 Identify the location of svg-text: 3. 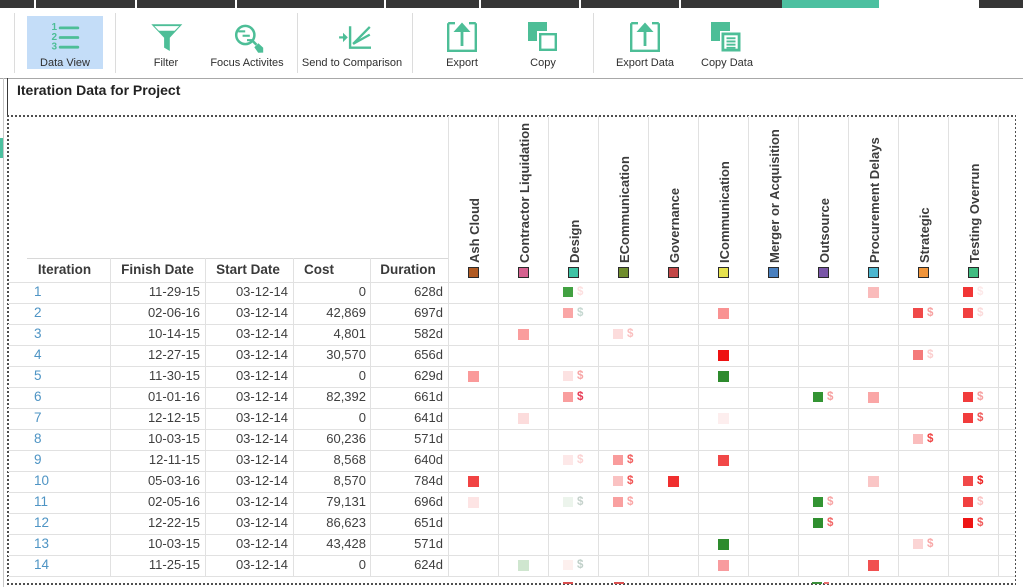
(54, 46).